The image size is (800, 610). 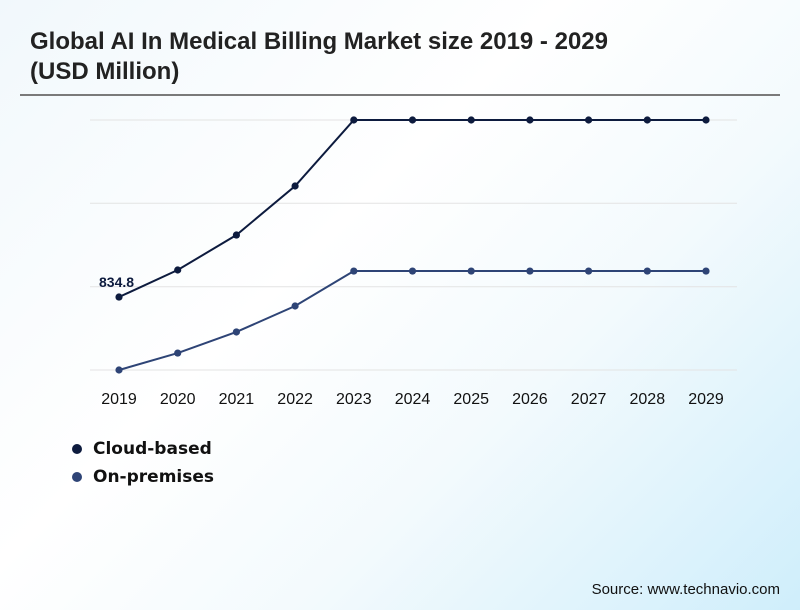 What do you see at coordinates (237, 399) in the screenshot?
I see `x-tick-label: 2021` at bounding box center [237, 399].